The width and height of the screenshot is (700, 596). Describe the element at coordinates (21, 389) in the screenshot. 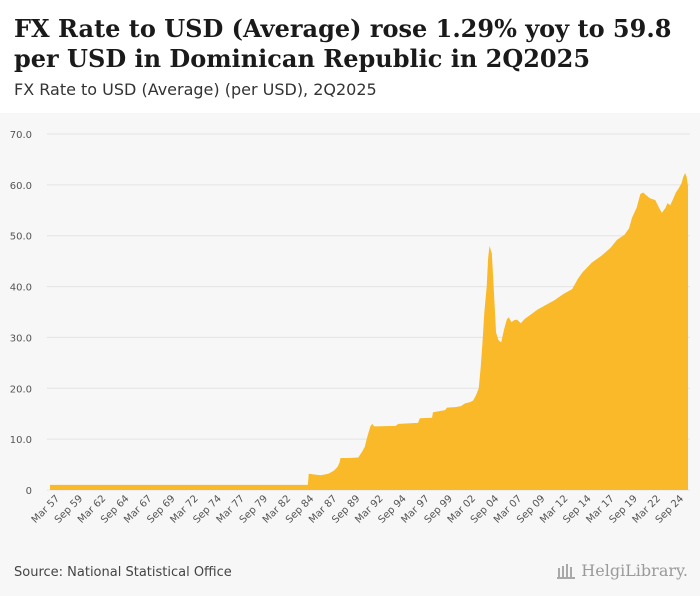

I see `y-tick-label: 20.0` at that location.